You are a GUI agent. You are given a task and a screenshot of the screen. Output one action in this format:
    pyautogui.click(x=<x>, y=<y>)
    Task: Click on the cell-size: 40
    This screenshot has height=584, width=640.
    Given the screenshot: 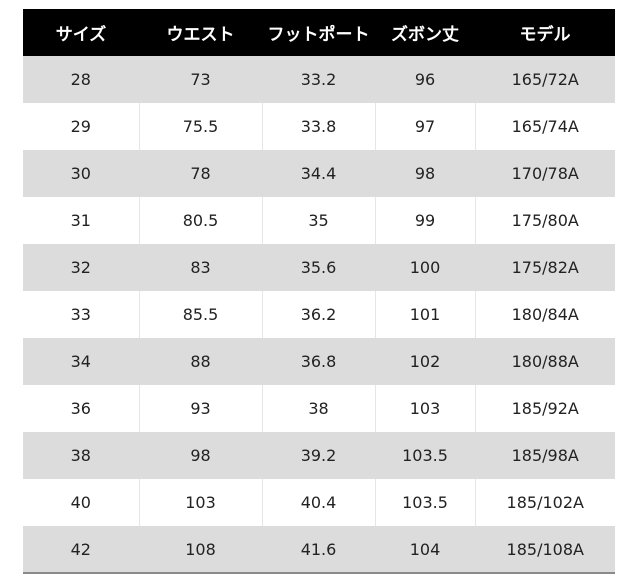 What is the action you would take?
    pyautogui.click(x=81, y=502)
    